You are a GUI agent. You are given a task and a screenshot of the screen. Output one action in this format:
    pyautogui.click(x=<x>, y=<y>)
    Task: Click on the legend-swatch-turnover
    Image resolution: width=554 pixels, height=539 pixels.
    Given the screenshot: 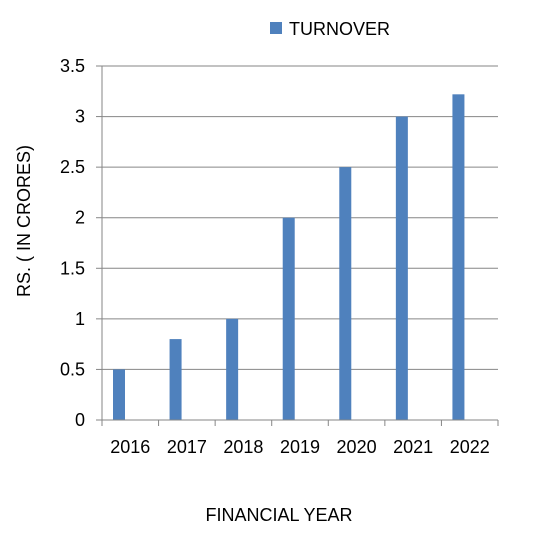 What is the action you would take?
    pyautogui.click(x=276, y=28)
    